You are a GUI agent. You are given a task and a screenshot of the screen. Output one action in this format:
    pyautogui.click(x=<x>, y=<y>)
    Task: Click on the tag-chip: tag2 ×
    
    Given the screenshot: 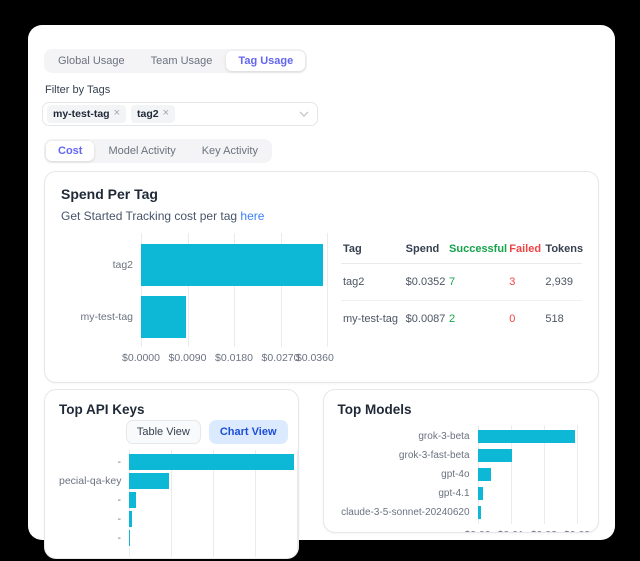 What is the action you would take?
    pyautogui.click(x=153, y=114)
    